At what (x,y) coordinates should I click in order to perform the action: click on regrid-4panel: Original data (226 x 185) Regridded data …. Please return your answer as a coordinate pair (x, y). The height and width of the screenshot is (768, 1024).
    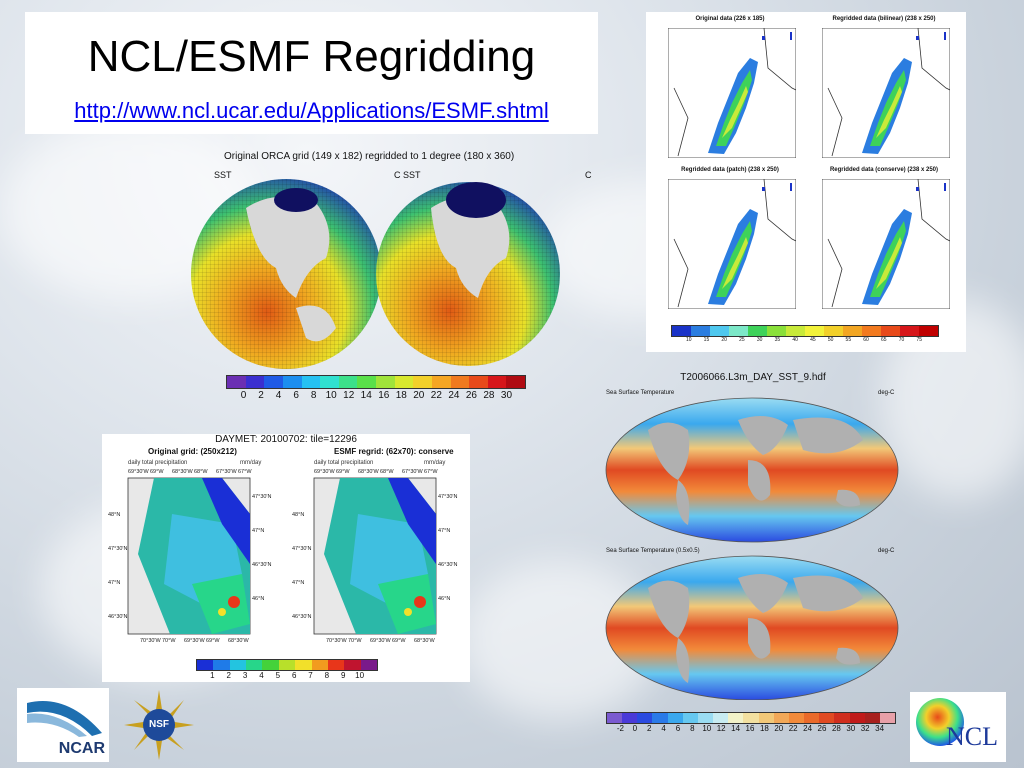
    Looking at the image, I should click on (806, 182).